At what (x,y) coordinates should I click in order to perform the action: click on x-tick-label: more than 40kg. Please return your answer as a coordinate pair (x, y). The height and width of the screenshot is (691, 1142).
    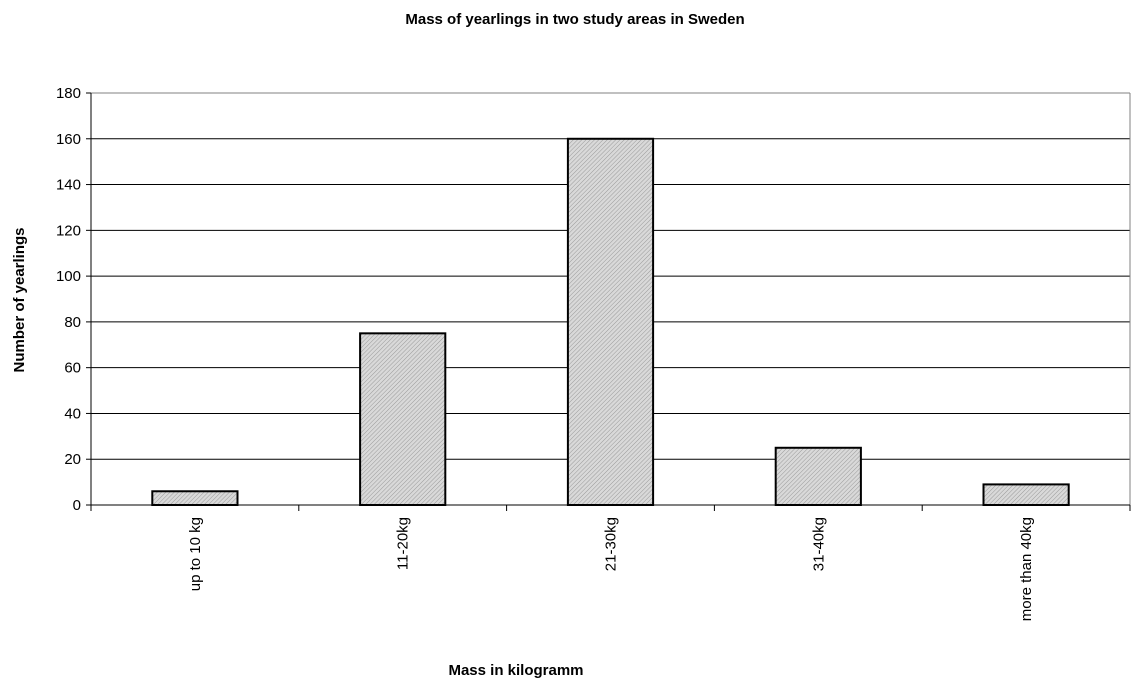
    Looking at the image, I should click on (1026, 569).